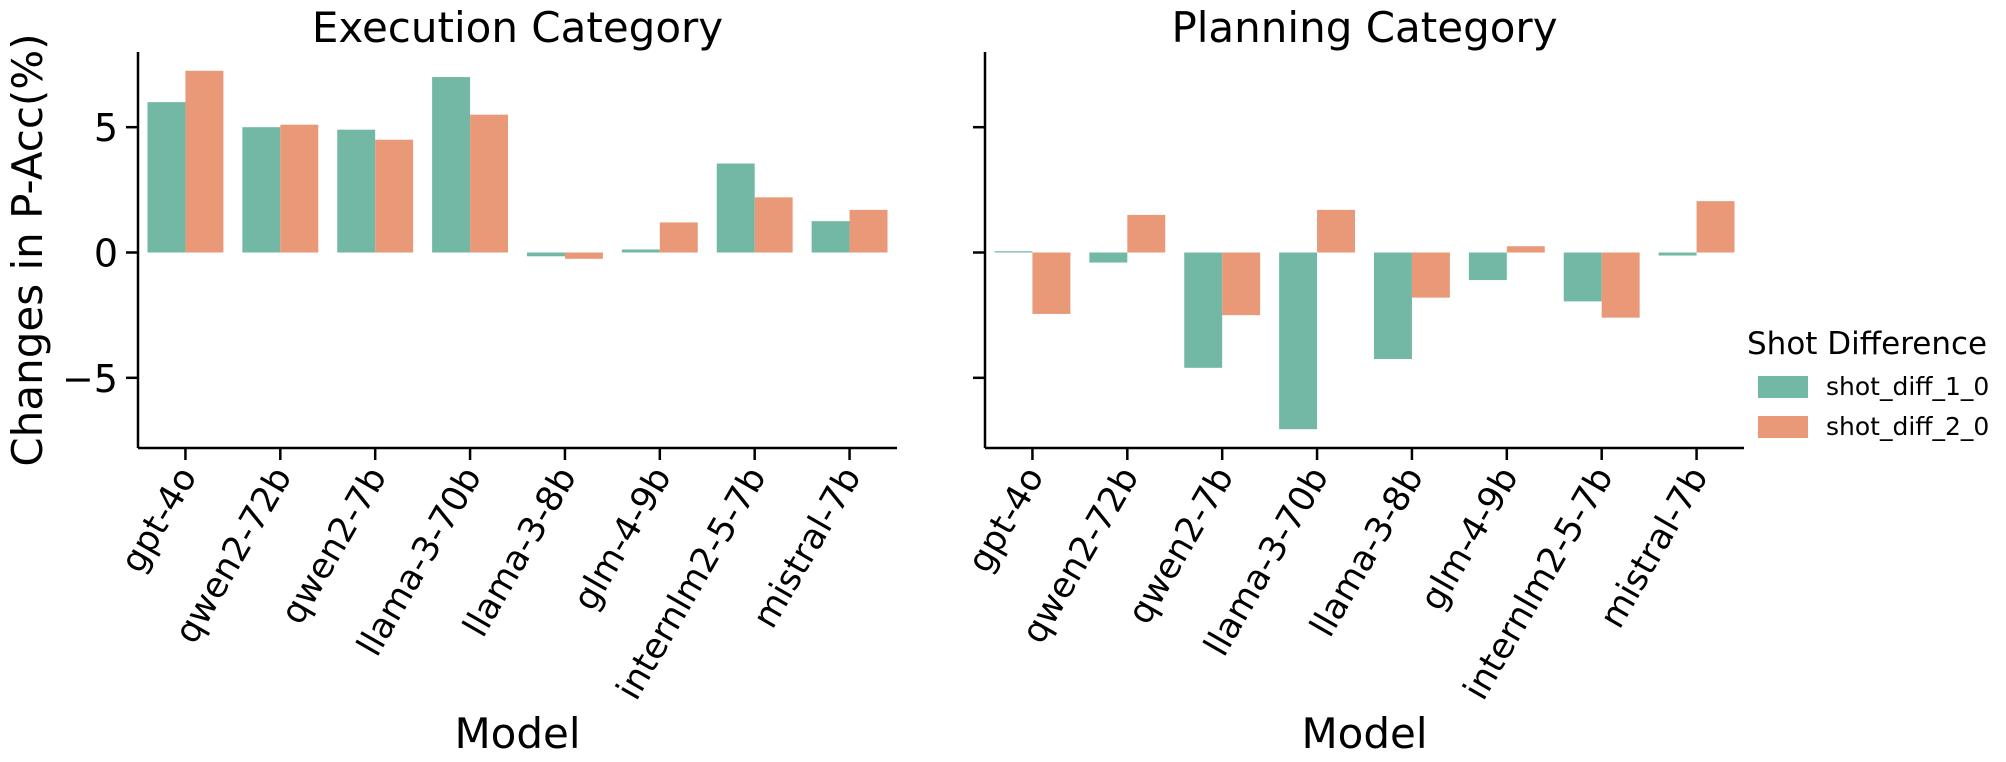  What do you see at coordinates (1364, 27) in the screenshot?
I see `chart-title: Planning Category` at bounding box center [1364, 27].